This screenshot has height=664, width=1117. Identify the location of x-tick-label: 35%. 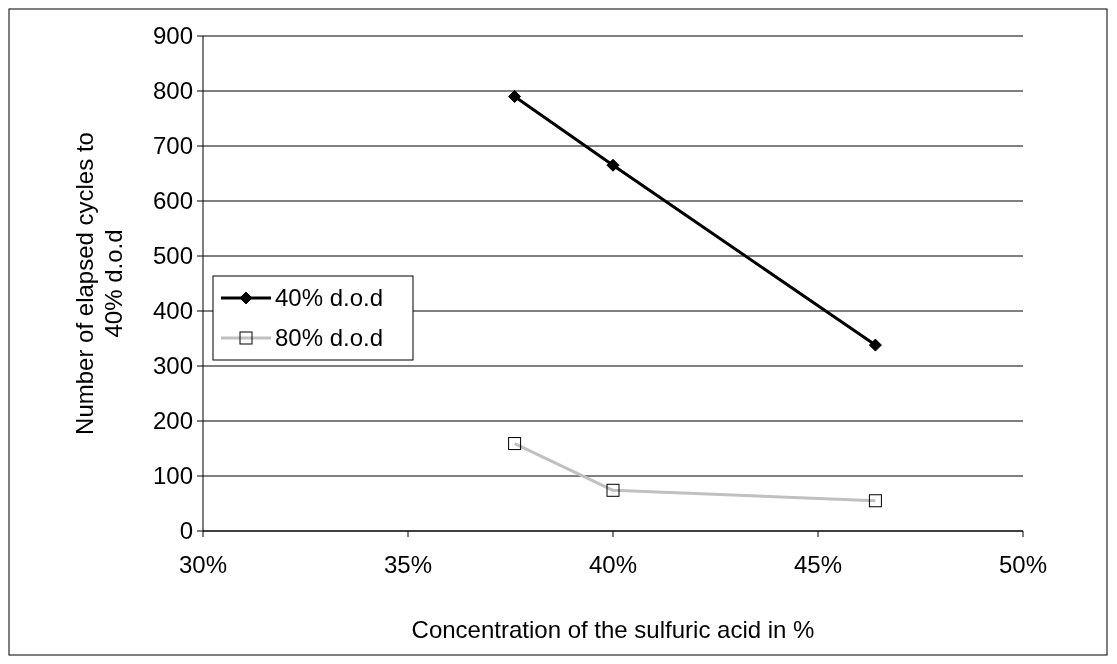
(408, 564).